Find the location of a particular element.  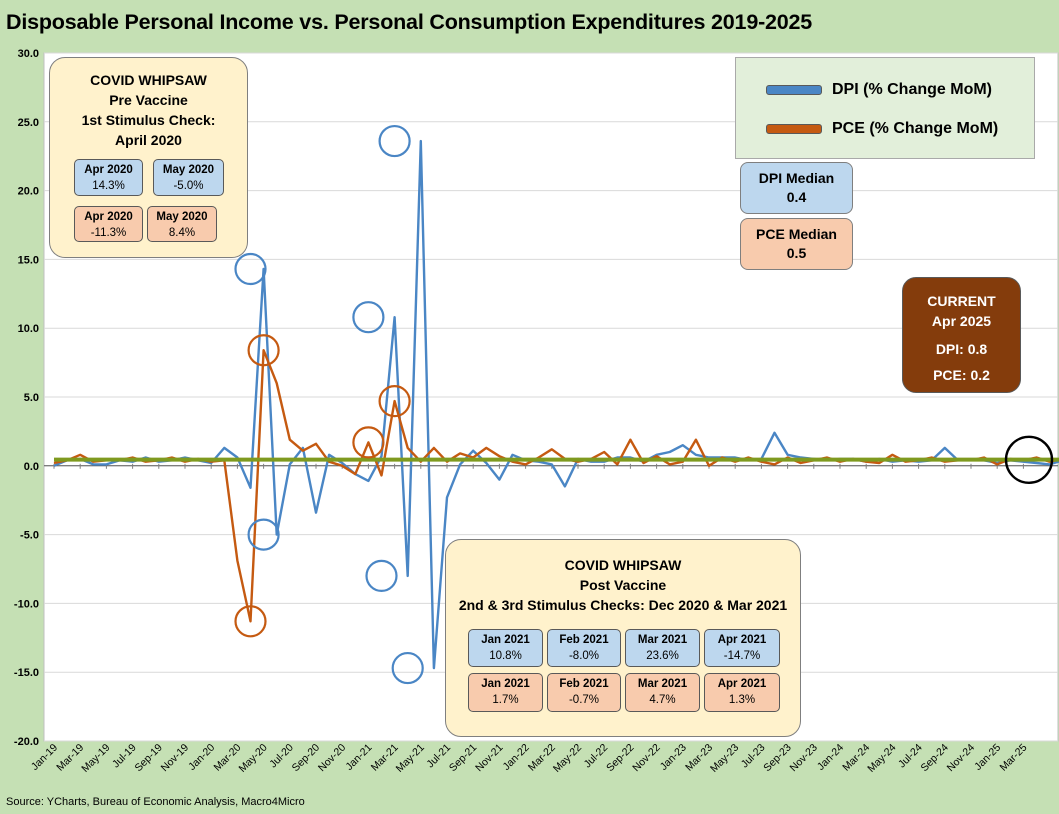

post-pce-cell: Feb 2021 -0.7% is located at coordinates (584, 692).